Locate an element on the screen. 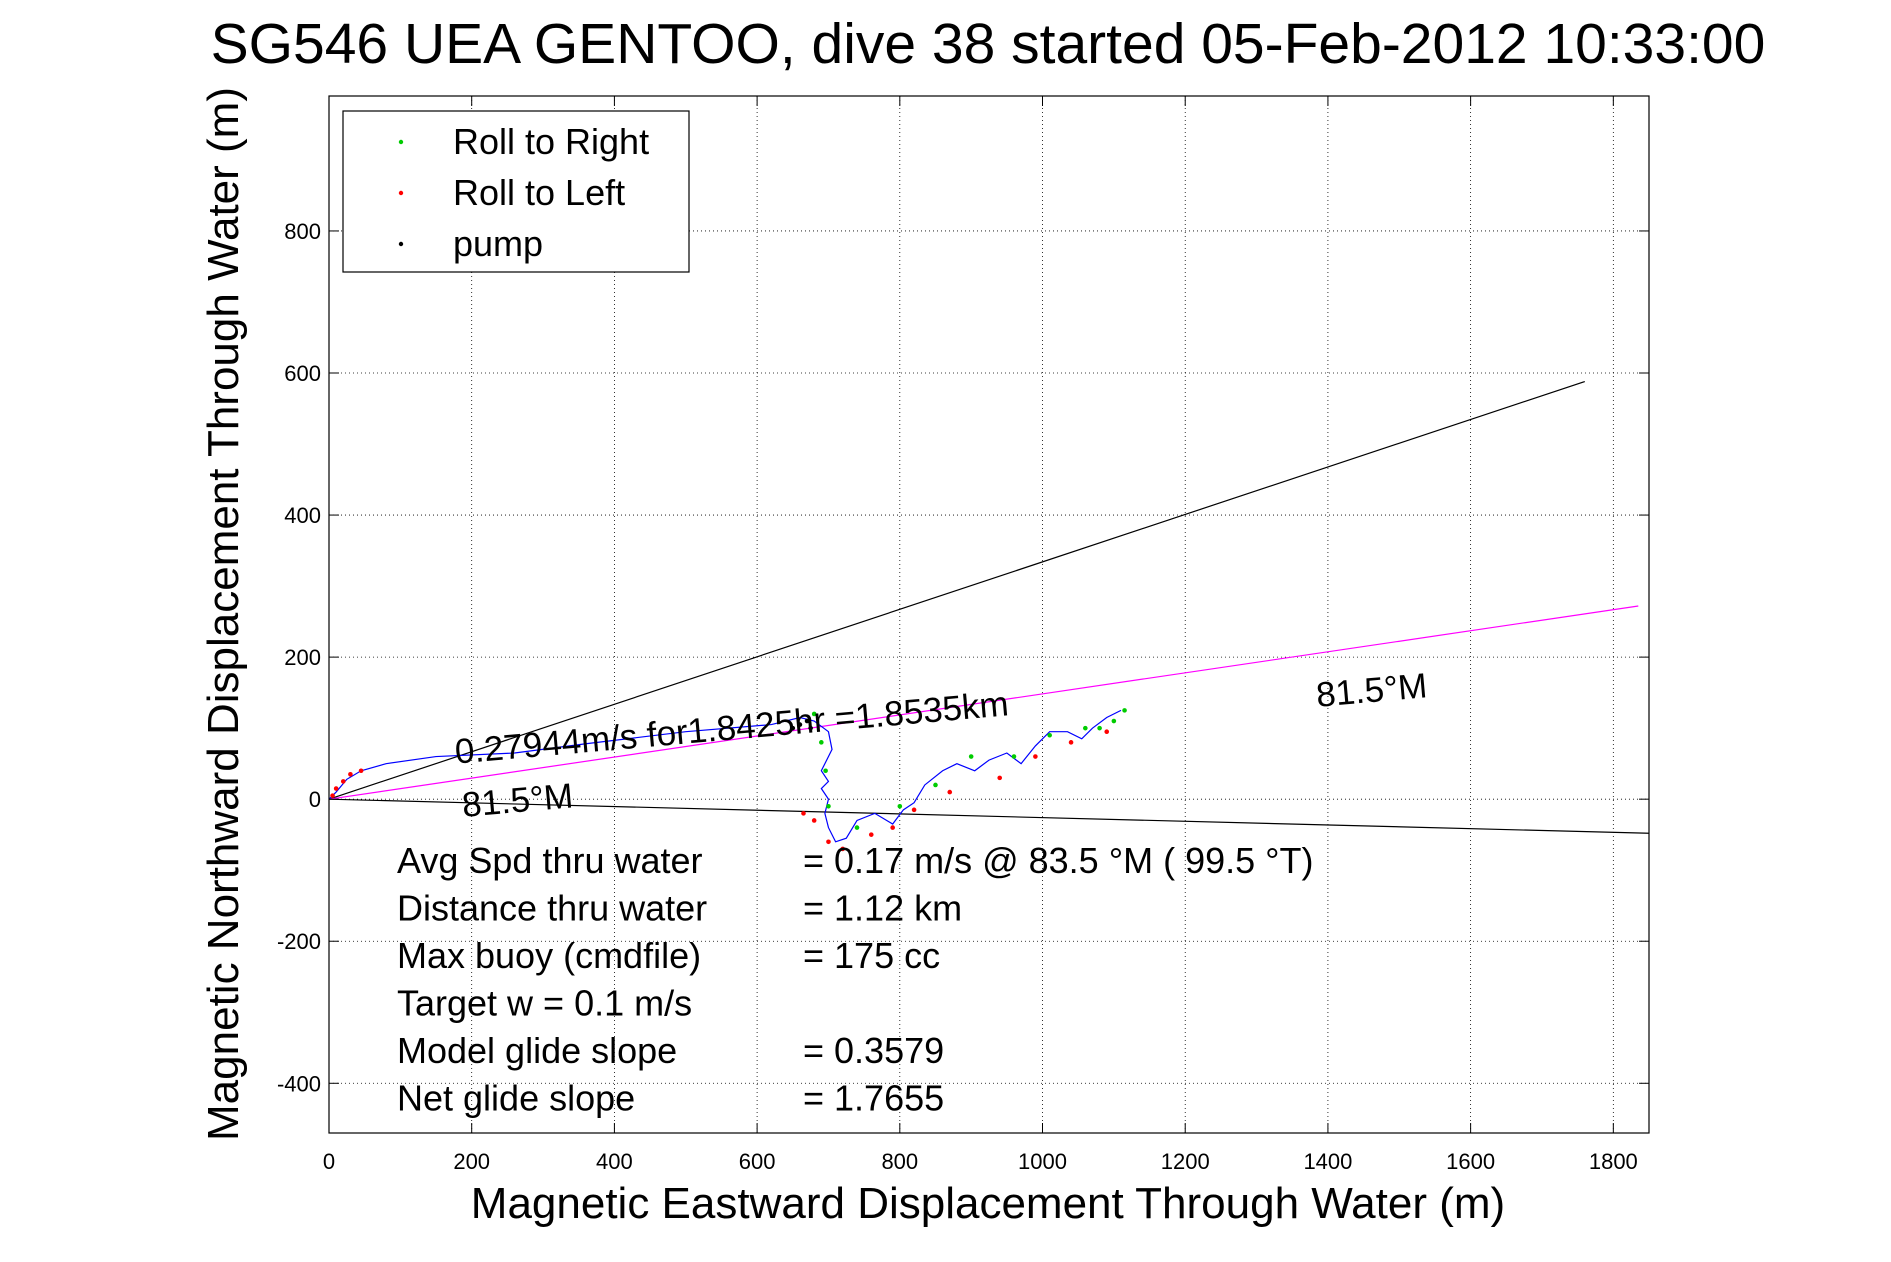 The height and width of the screenshot is (1262, 1891). legend-label-pump: pump is located at coordinates (498, 243).